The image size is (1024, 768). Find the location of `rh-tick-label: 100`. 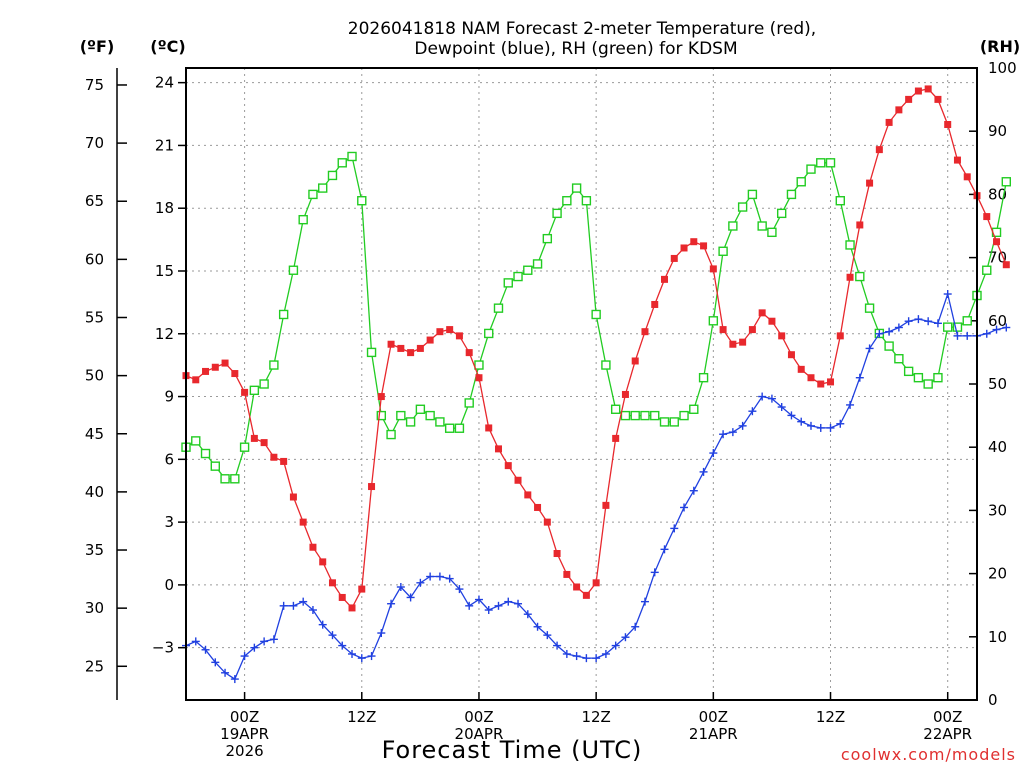

rh-tick-label: 100 is located at coordinates (1002, 68).